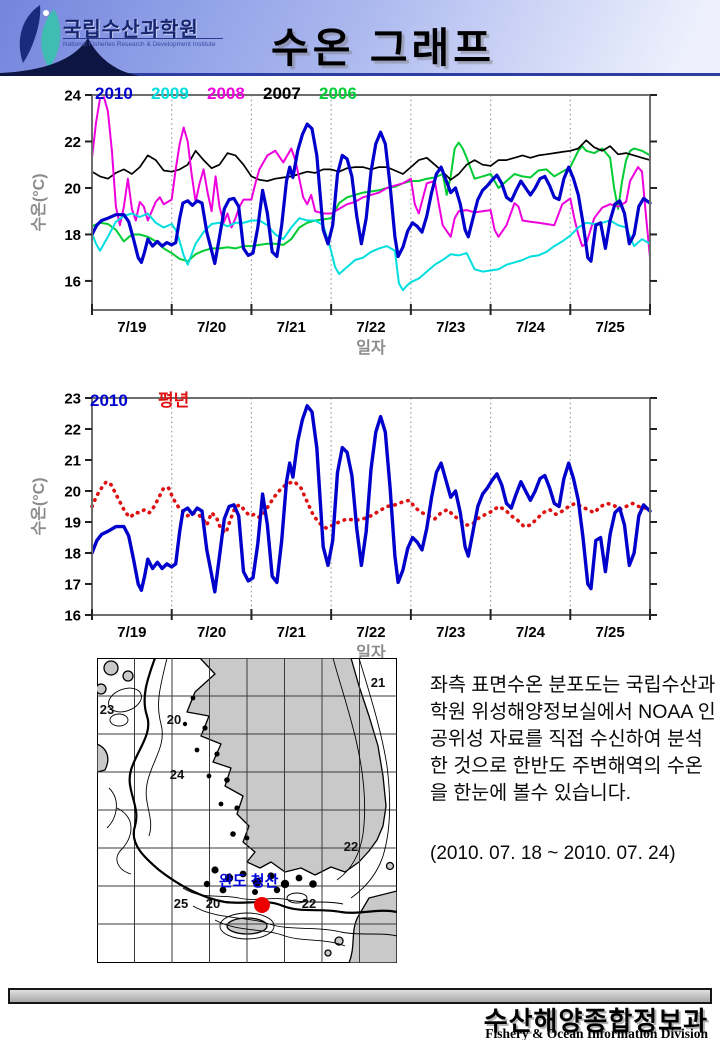 This screenshot has height=1040, width=720. Describe the element at coordinates (249, 881) in the screenshot. I see `station-label: 완도 청산` at that location.